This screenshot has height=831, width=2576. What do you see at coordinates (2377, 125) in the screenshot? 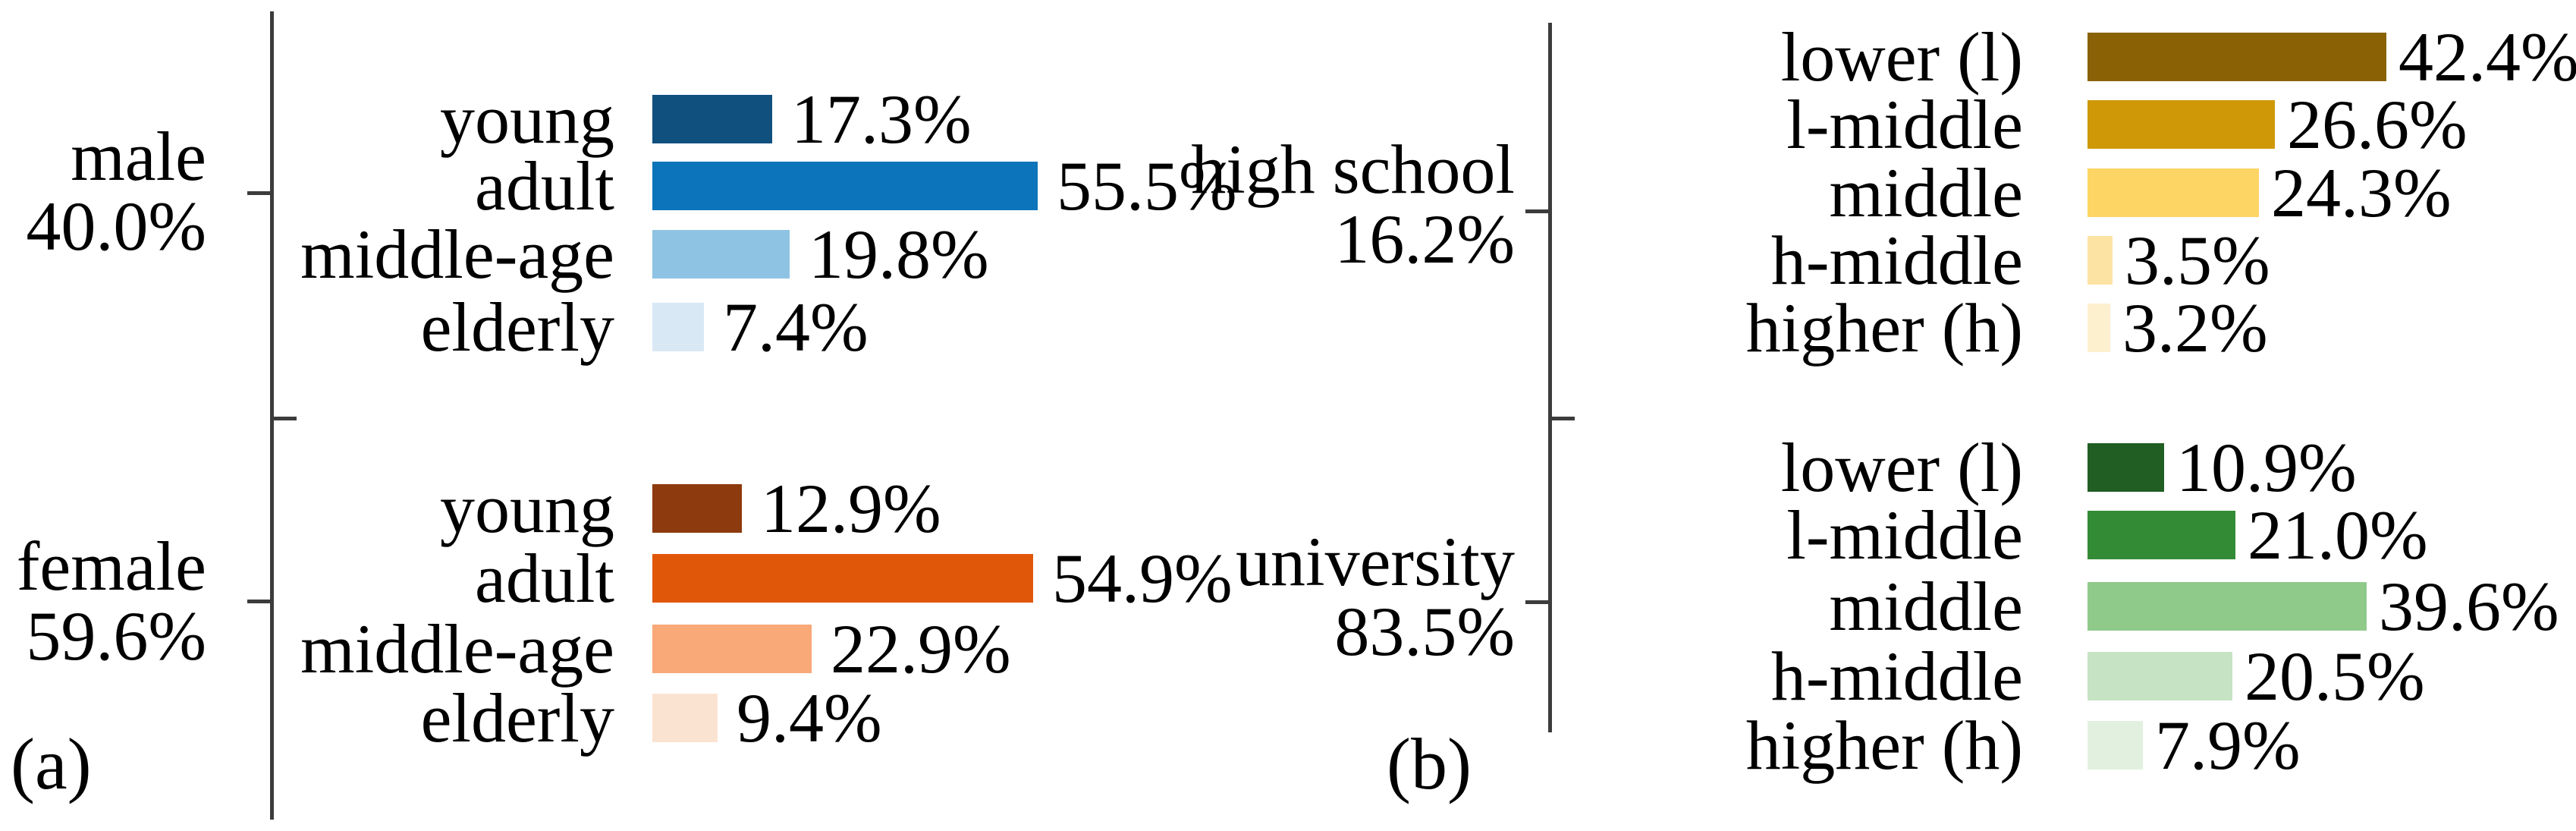
I see `value-label: 26.6%` at bounding box center [2377, 125].